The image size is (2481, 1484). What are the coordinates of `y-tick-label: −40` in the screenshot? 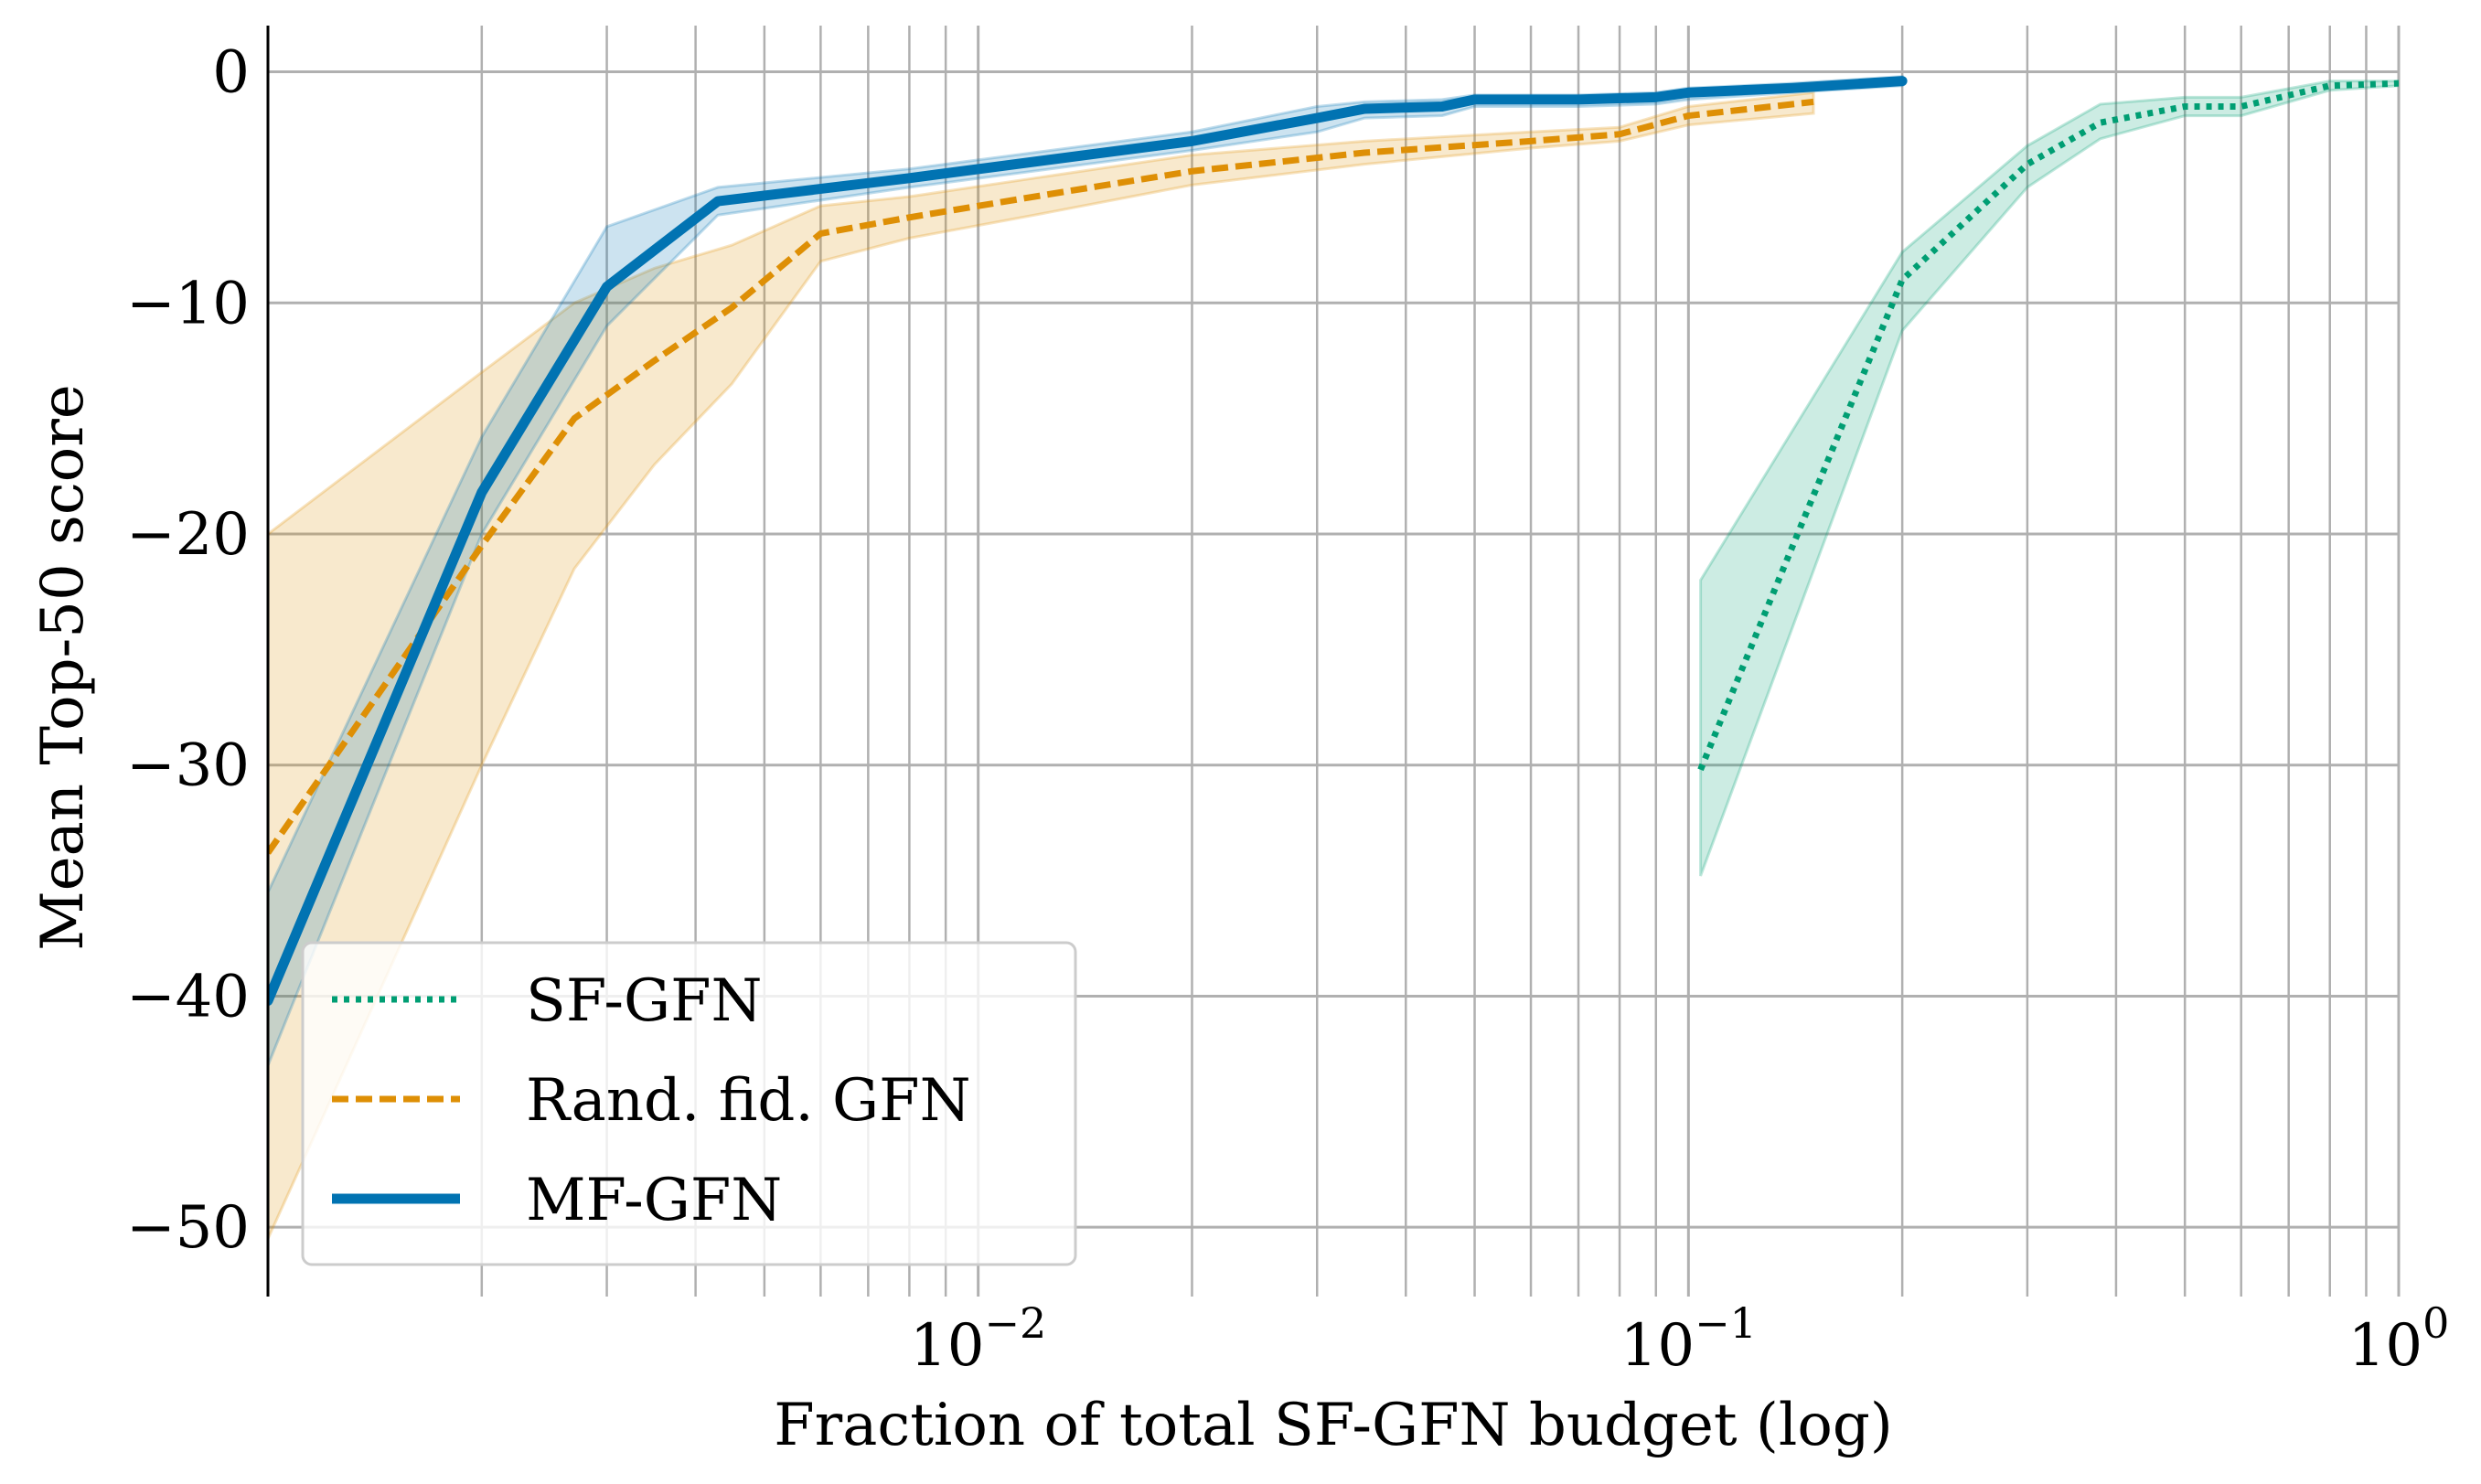 It's located at (188, 996).